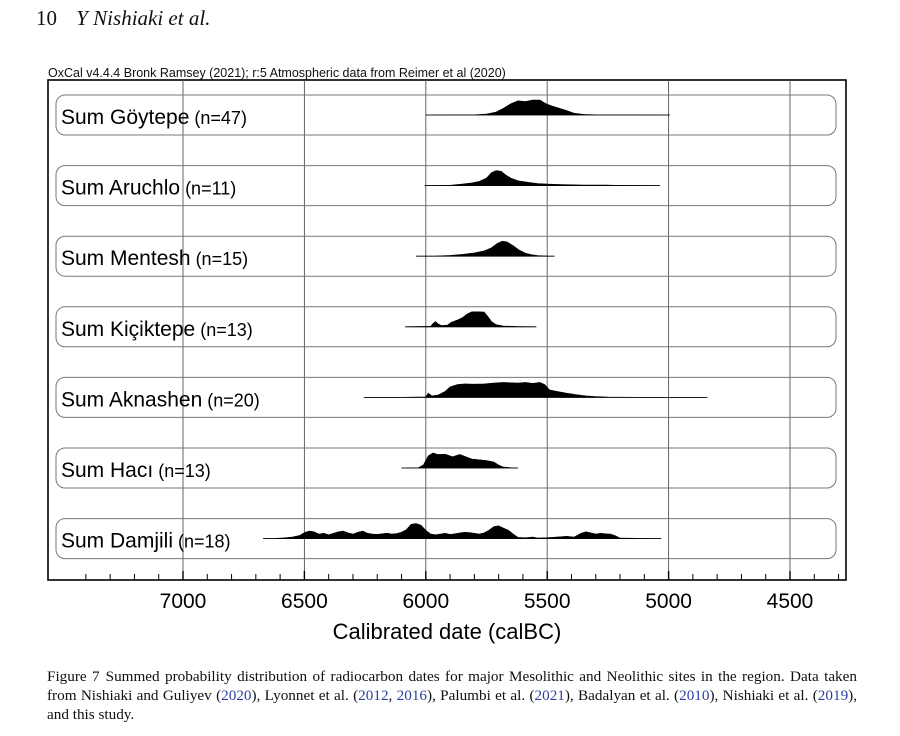 The image size is (900, 736). I want to click on tick-label: 5500, so click(547, 601).